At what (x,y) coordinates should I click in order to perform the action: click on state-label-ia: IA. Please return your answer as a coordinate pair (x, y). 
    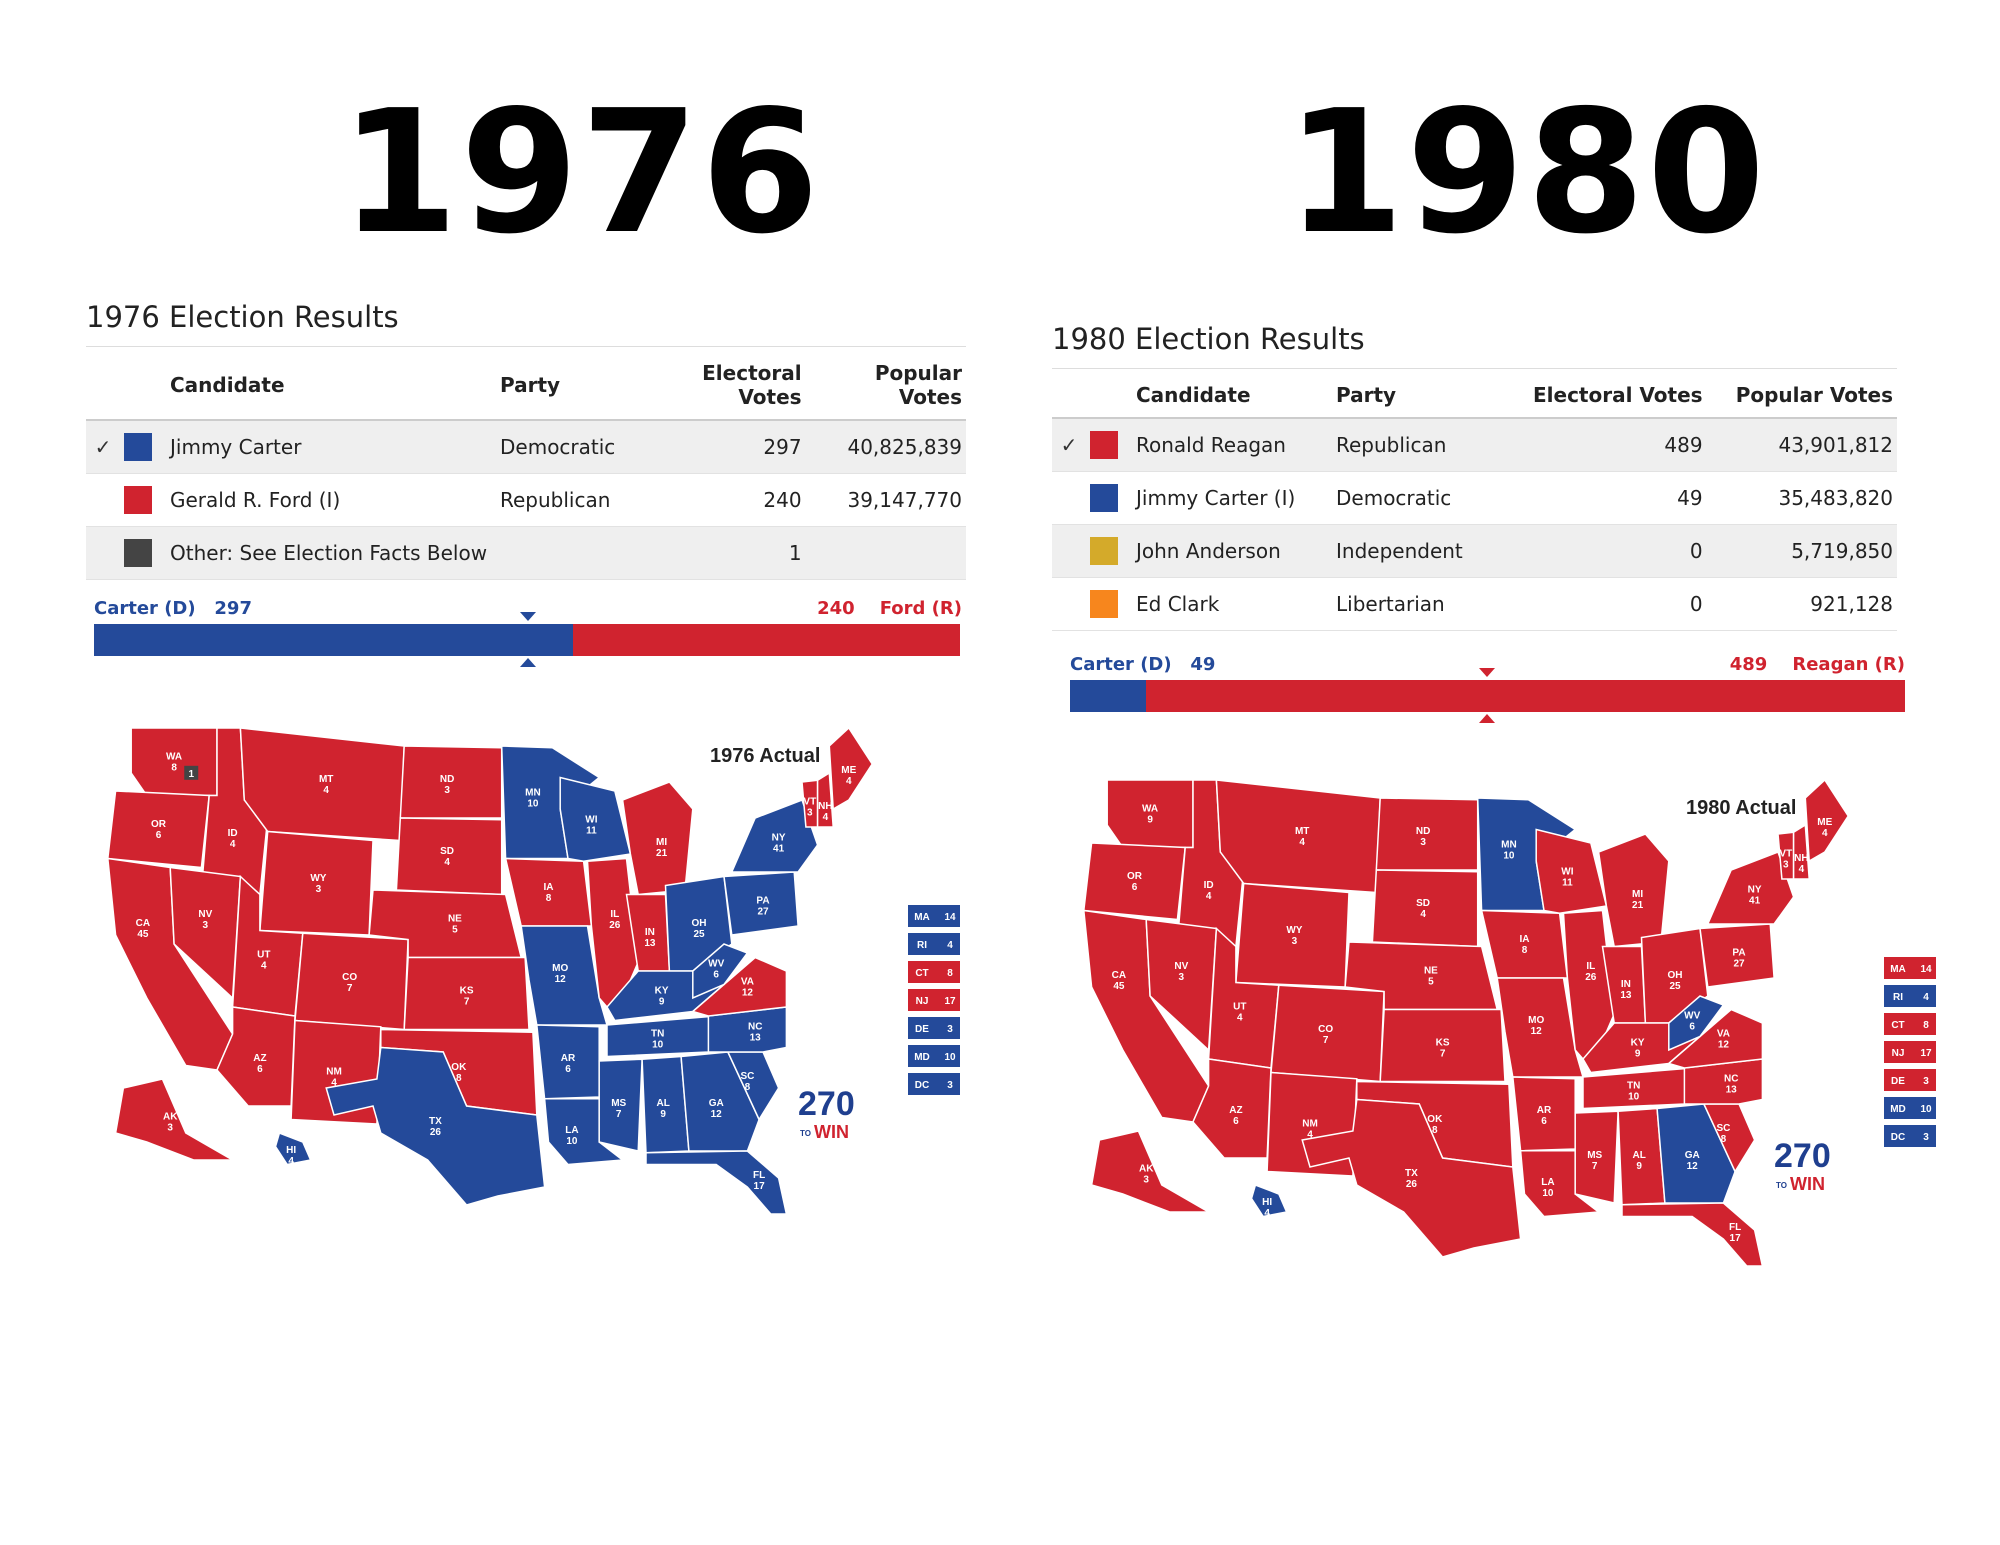
    Looking at the image, I should click on (1525, 939).